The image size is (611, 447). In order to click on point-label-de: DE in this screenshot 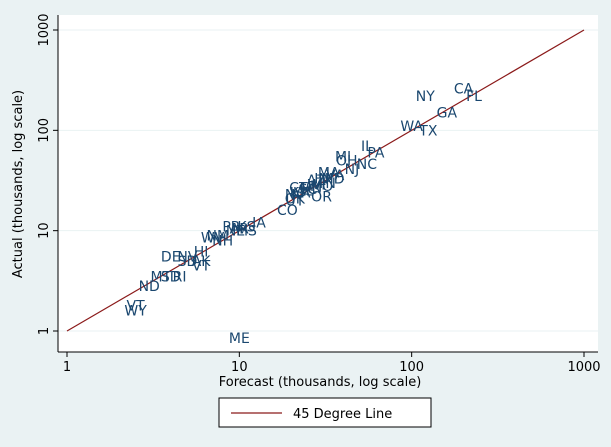, I will do `click(171, 258)`.